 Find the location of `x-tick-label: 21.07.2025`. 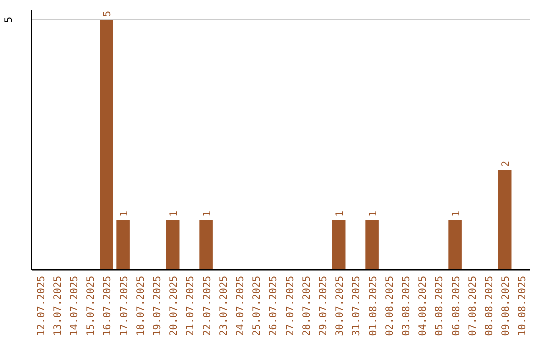

x-tick-label: 21.07.2025 is located at coordinates (191, 306).